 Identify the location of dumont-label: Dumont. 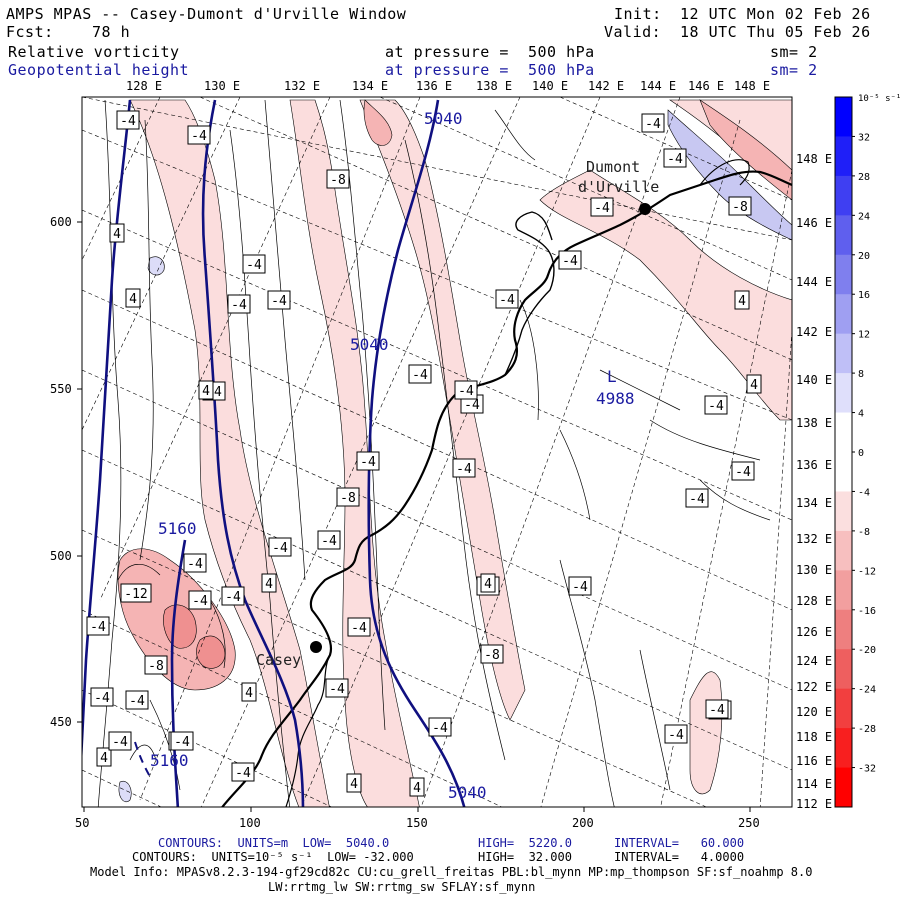
(613, 167).